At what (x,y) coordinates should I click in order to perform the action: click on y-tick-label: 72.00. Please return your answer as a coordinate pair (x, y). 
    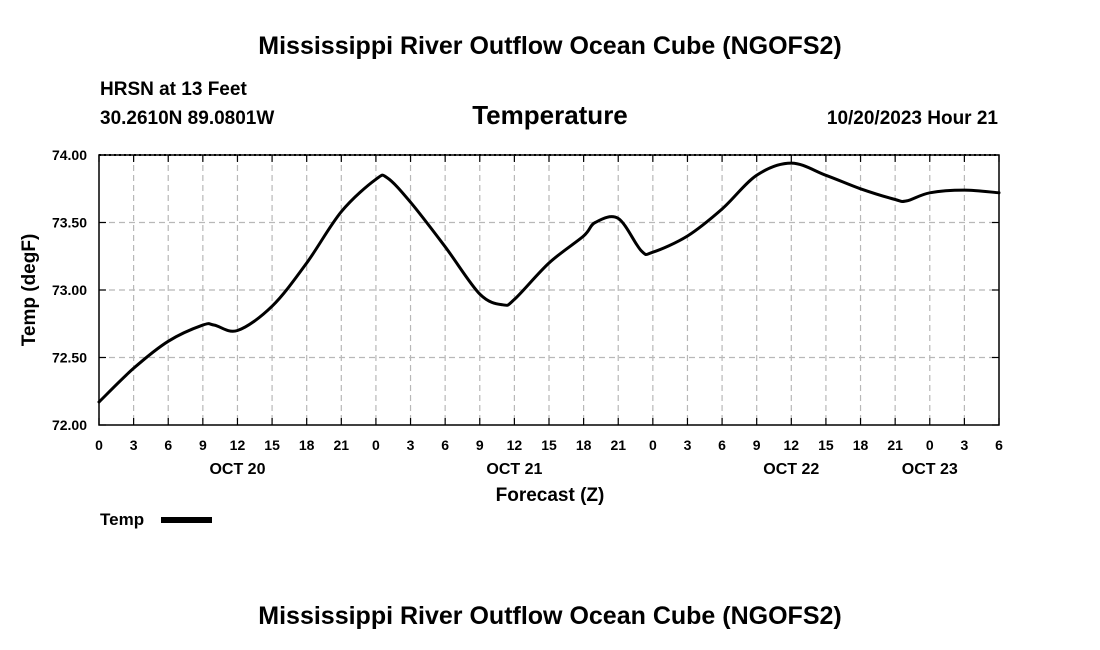
    Looking at the image, I should click on (69, 425).